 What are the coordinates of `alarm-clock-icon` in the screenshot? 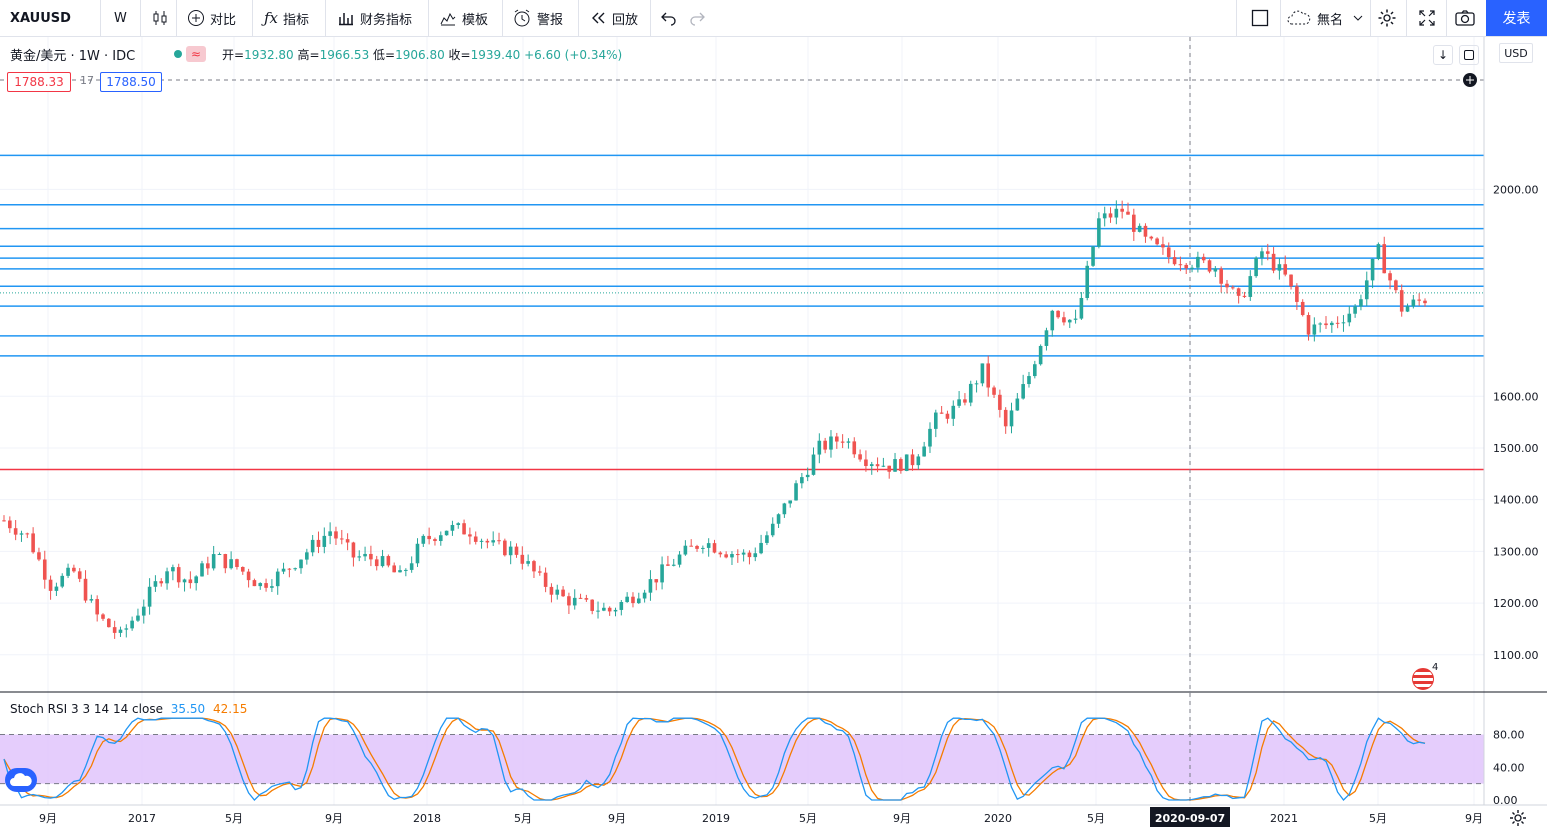 It's located at (522, 18).